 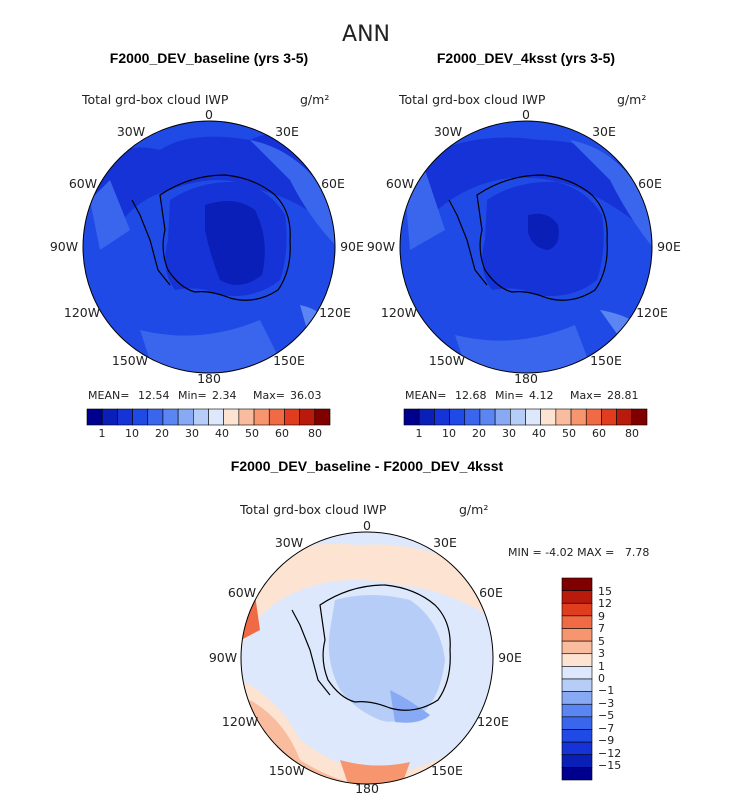 I want to click on colorbar-tick: 9, so click(x=601, y=616).